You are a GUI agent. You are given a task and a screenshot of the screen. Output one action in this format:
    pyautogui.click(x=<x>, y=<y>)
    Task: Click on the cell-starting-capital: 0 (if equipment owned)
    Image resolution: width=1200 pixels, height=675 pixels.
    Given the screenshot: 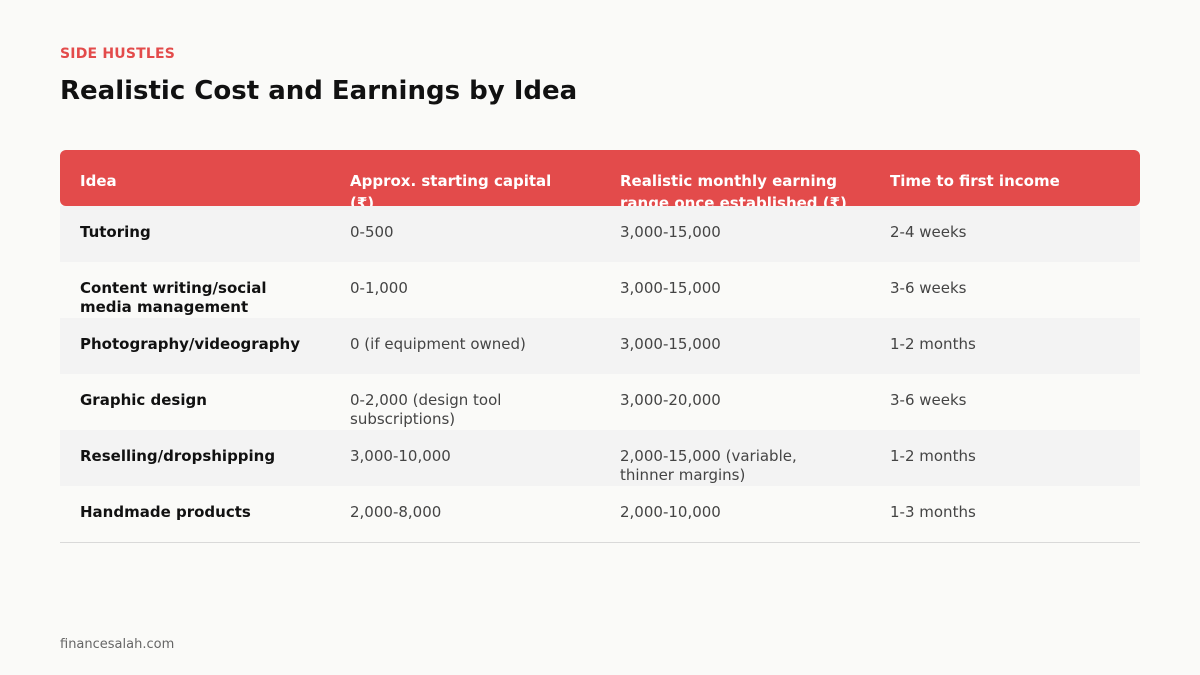 What is the action you would take?
    pyautogui.click(x=438, y=344)
    